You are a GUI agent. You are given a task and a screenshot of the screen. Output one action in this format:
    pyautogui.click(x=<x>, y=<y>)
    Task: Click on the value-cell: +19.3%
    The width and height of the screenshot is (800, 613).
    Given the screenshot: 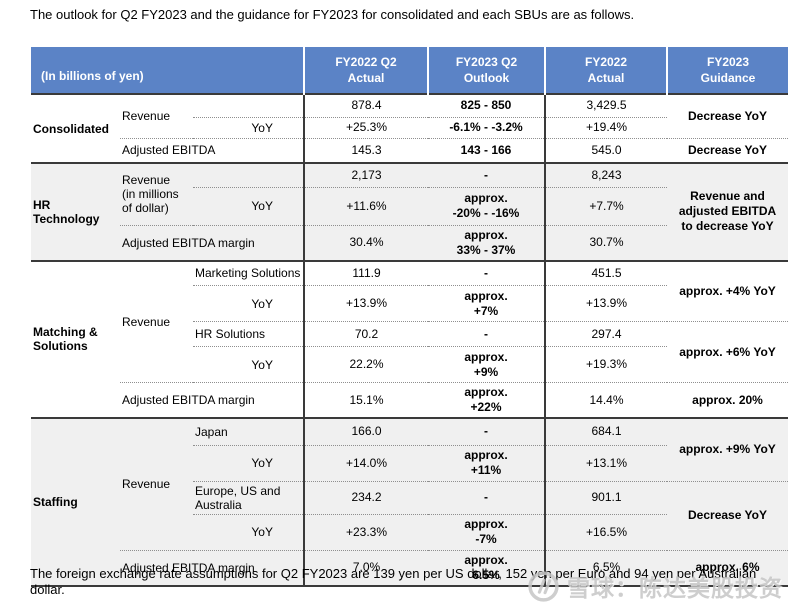 What is the action you would take?
    pyautogui.click(x=606, y=364)
    